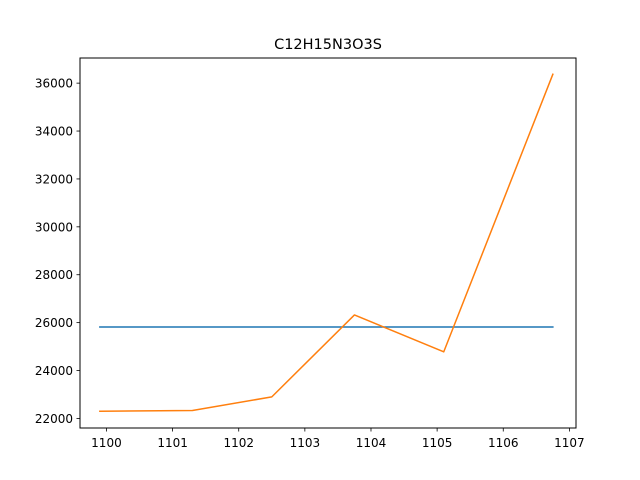 This screenshot has width=640, height=480. What do you see at coordinates (57, 251) in the screenshot?
I see `y-axis: 22000 24000 26000 28000 30000 32000 34000 36000` at bounding box center [57, 251].